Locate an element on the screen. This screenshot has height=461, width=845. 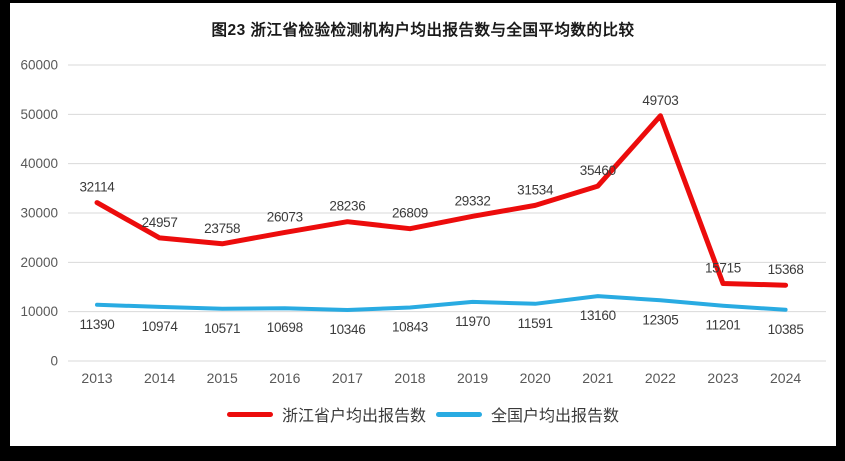
chart-legend: 浙江省户均出报告数 全国户均出报告数 is located at coordinates (423, 414).